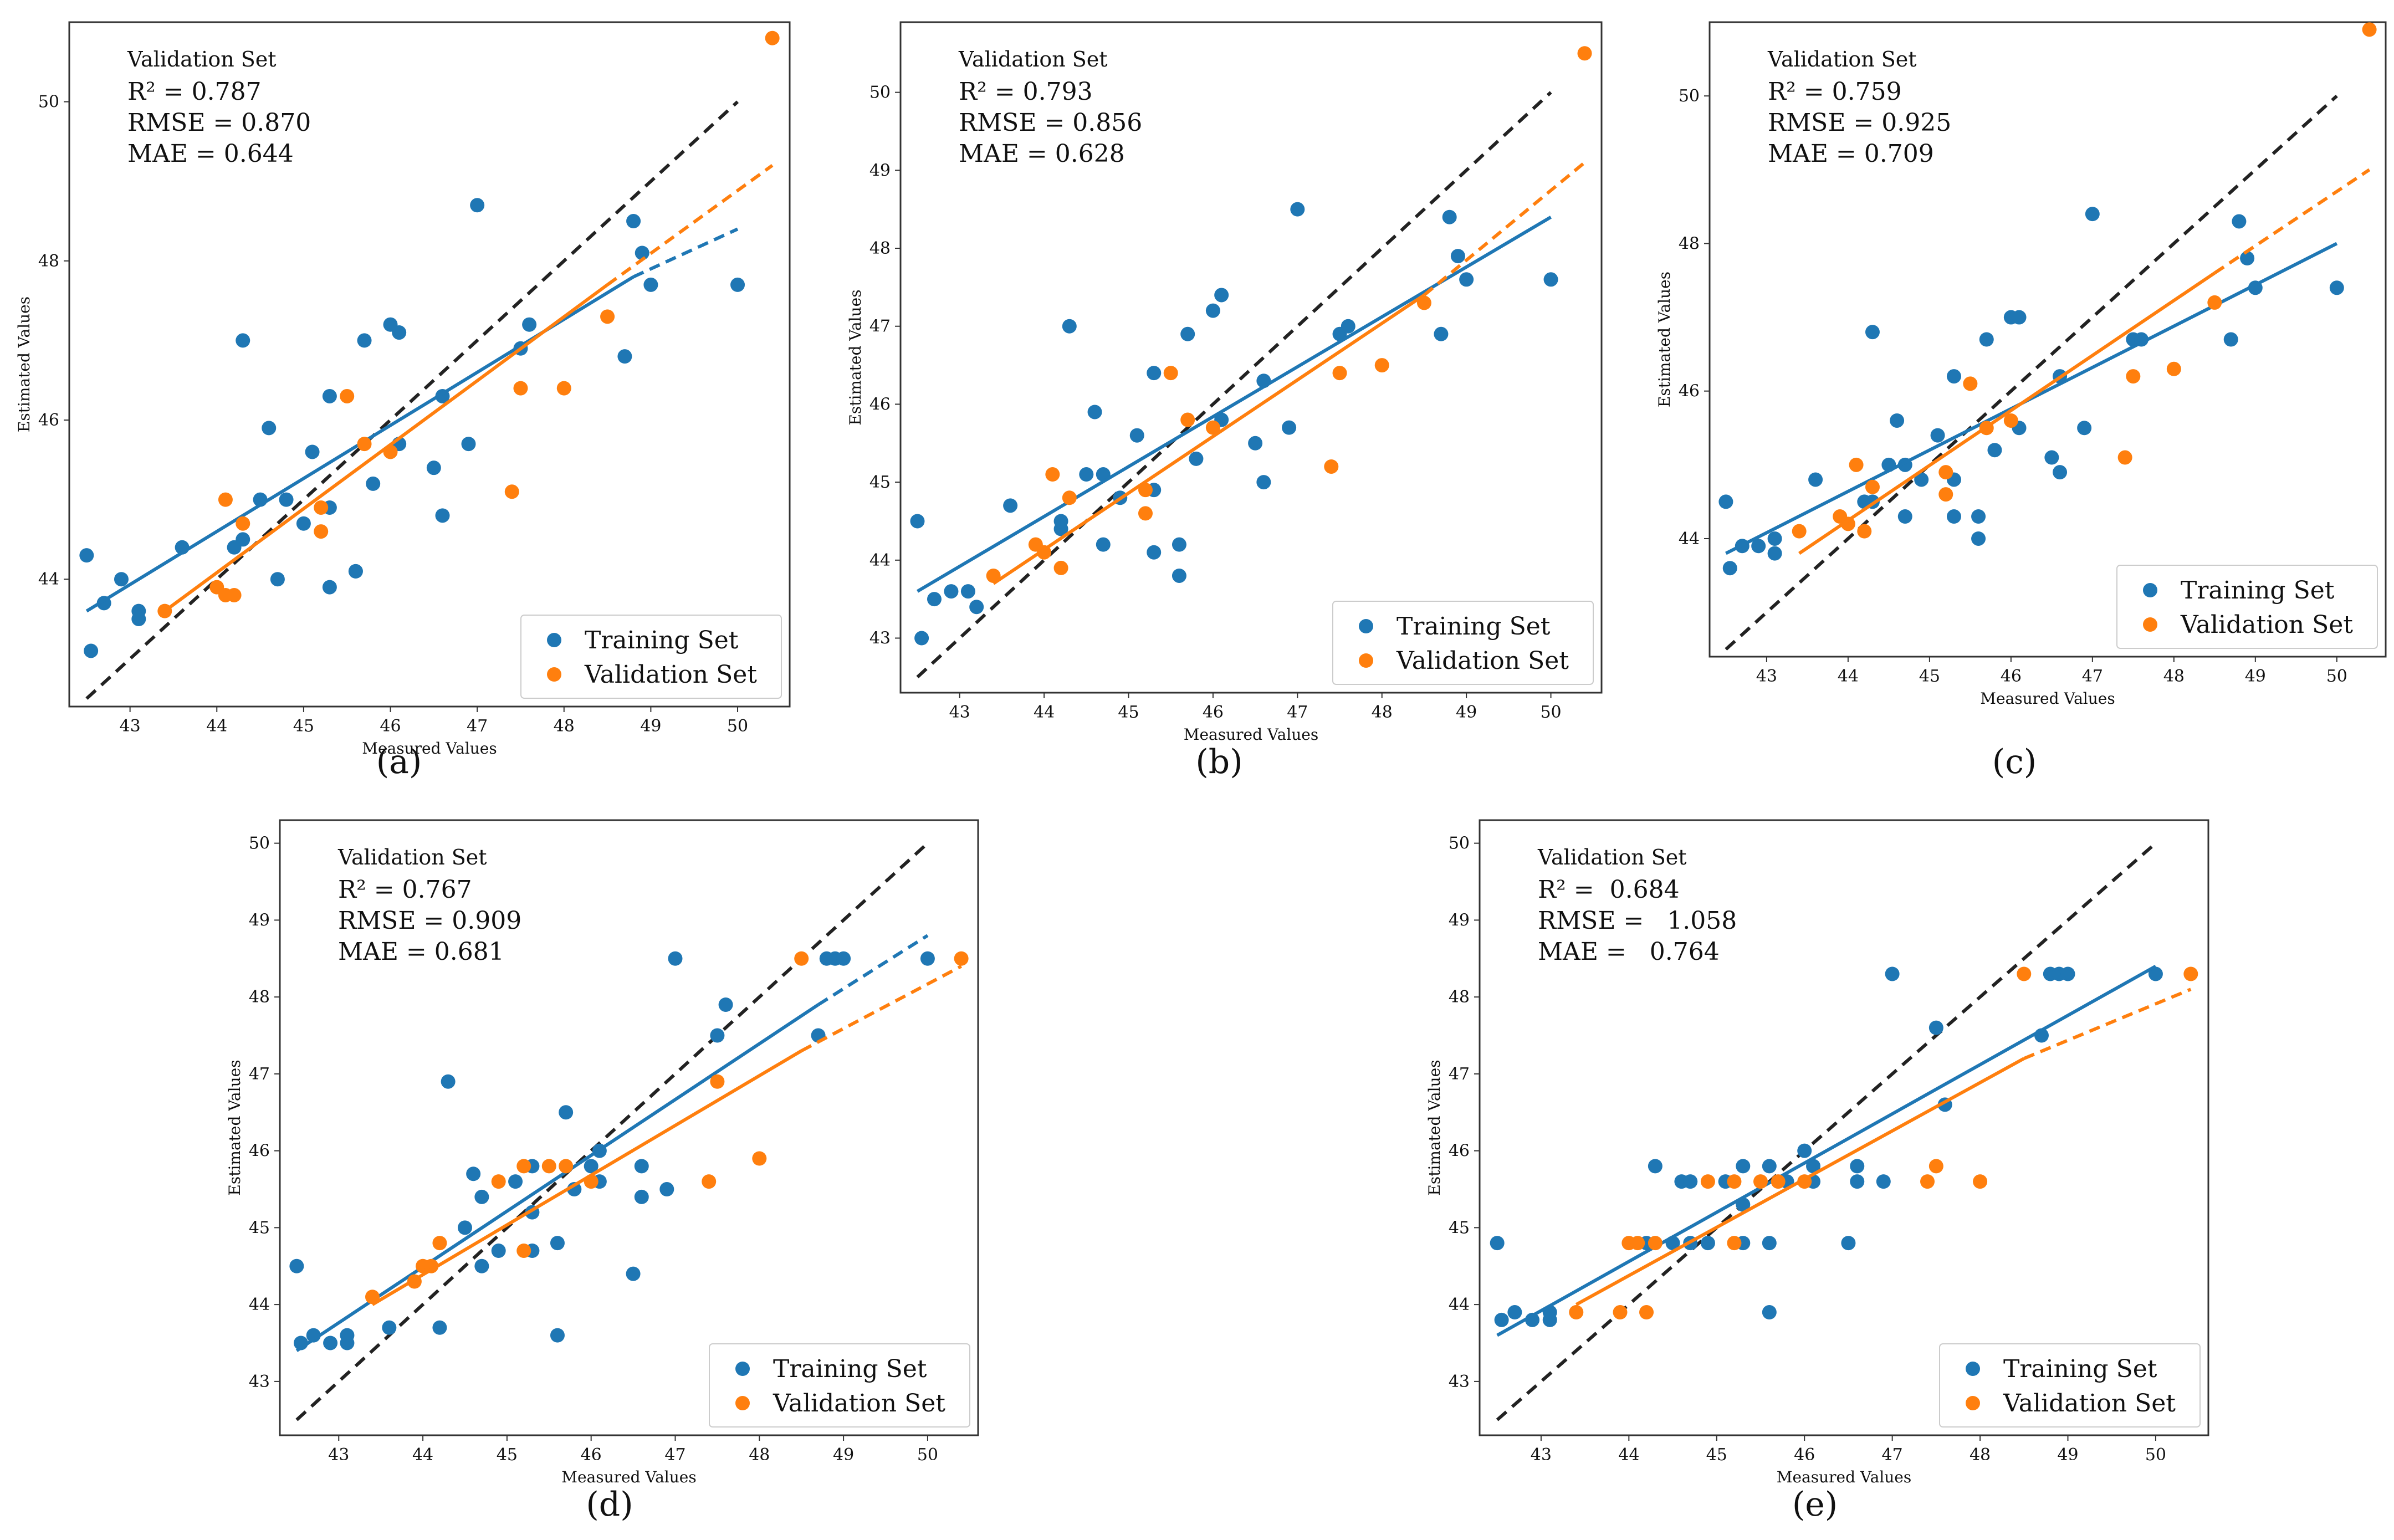  Describe the element at coordinates (130, 726) in the screenshot. I see `x-tick-label: 43` at that location.